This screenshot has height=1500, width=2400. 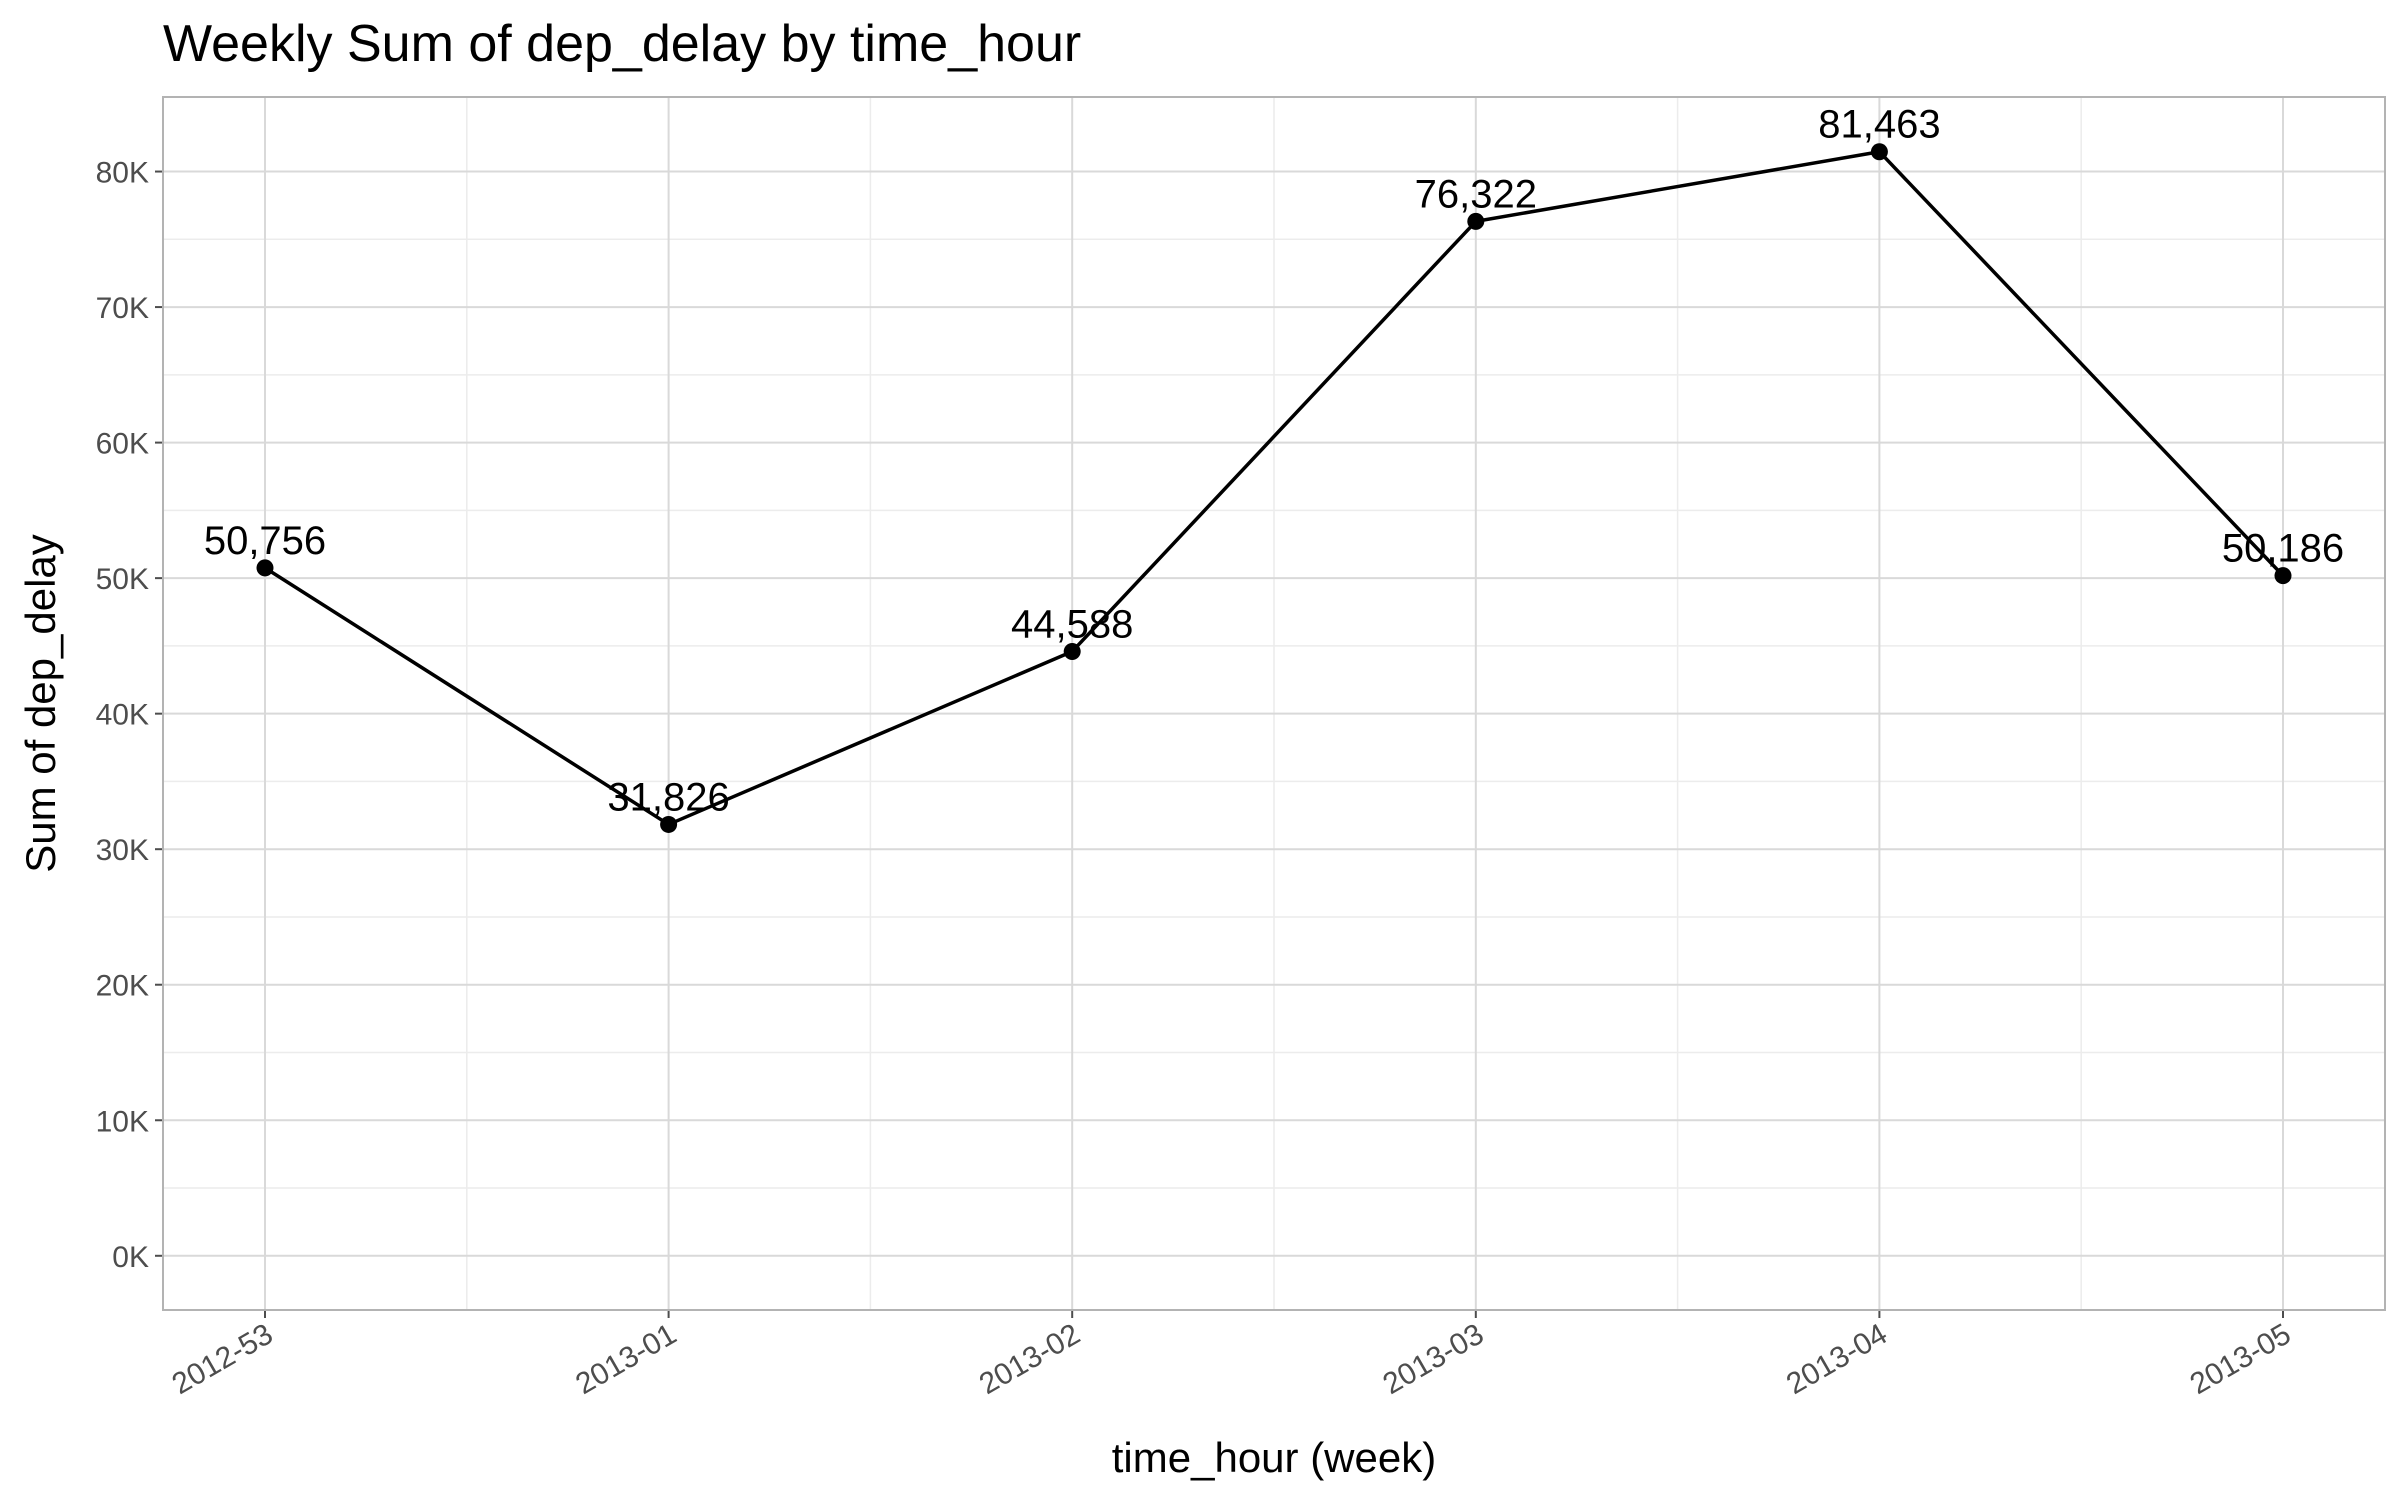 I want to click on x-tick-label: 2013-03, so click(x=1433, y=1359).